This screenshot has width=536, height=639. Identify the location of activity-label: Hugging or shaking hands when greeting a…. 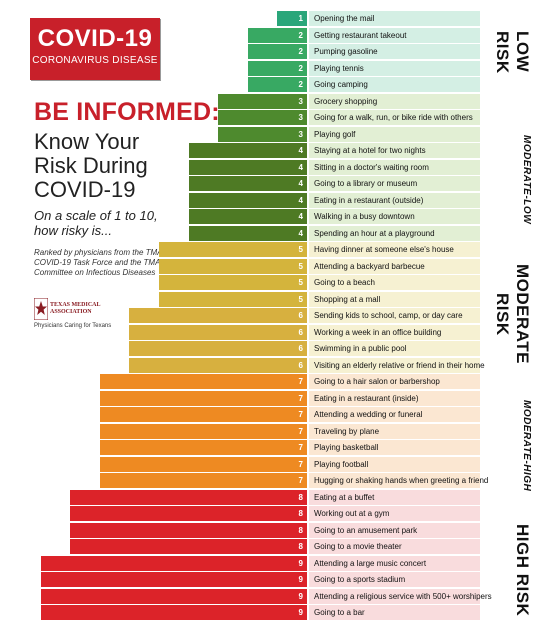
(401, 480).